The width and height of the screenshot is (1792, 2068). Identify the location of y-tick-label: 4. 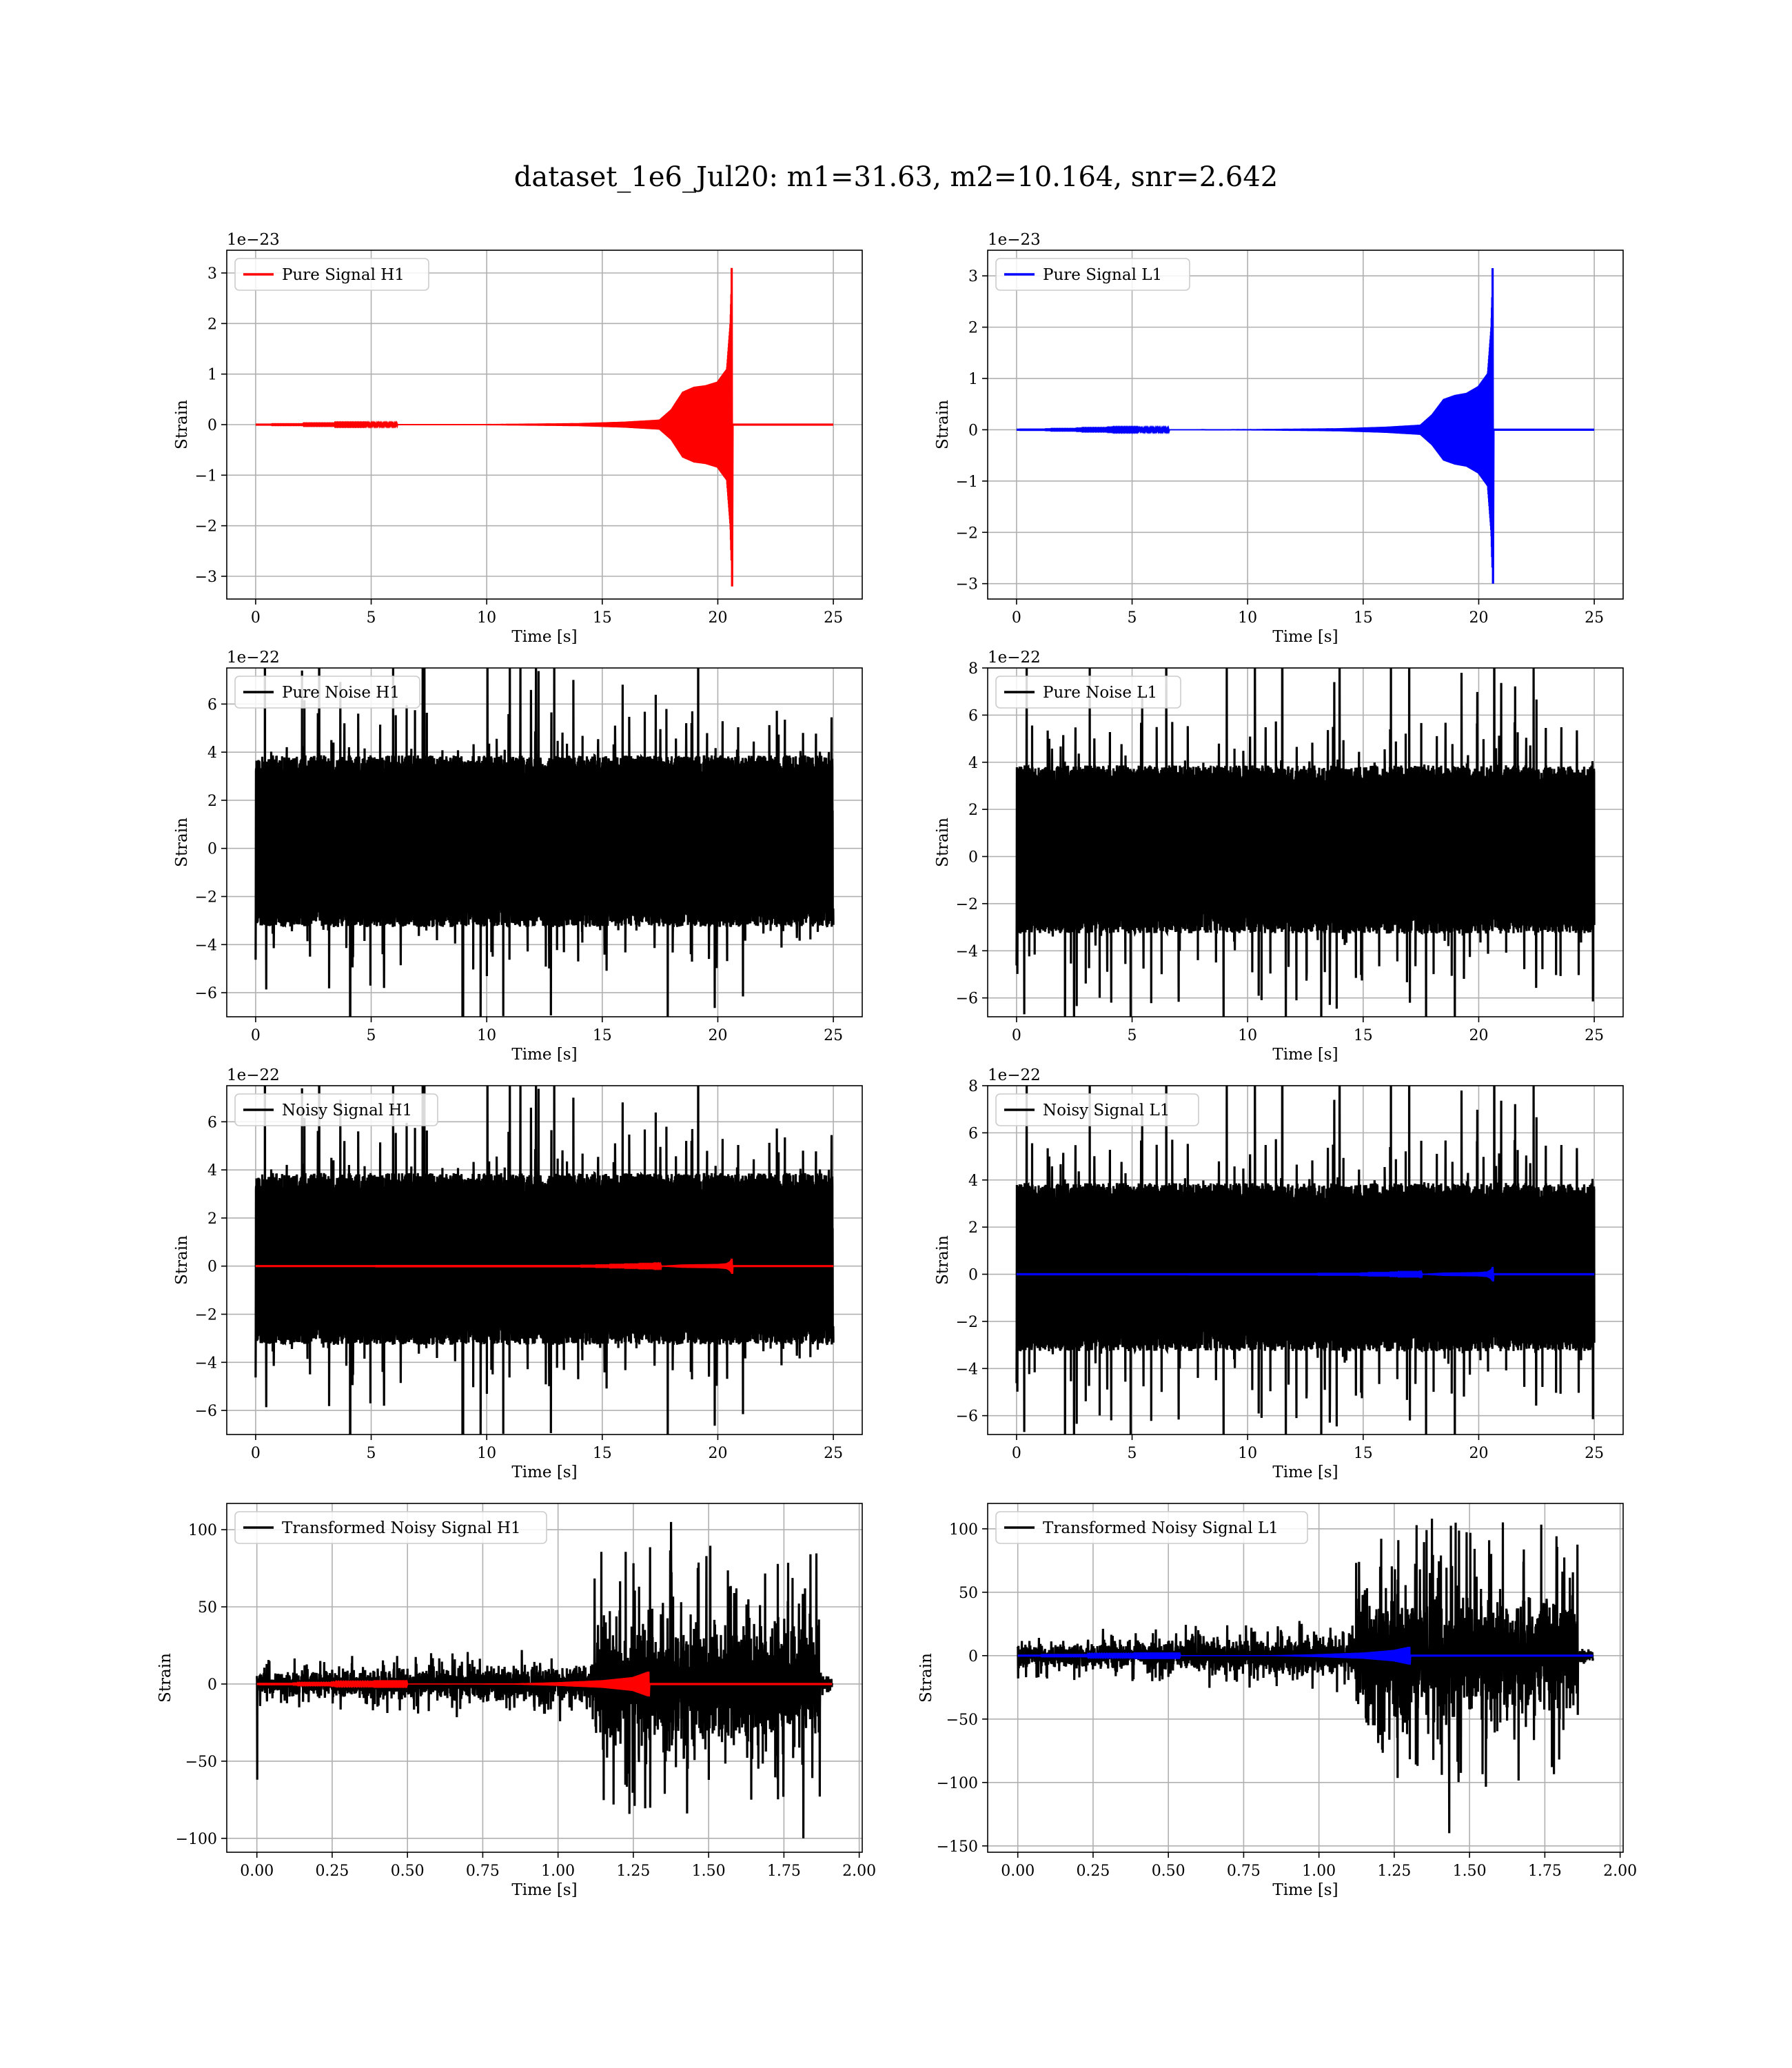
(212, 1170).